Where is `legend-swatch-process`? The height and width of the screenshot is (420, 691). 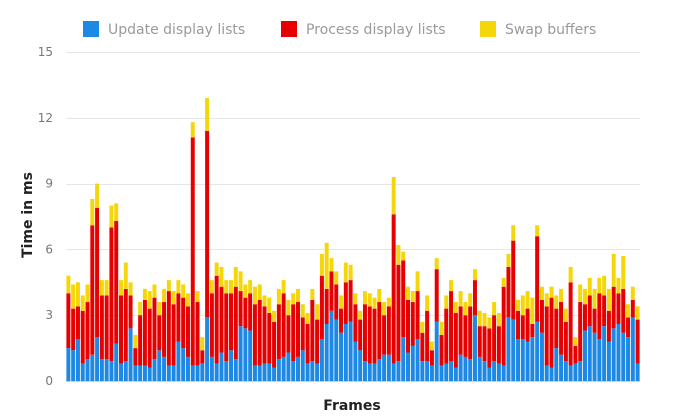
legend-swatch-process is located at coordinates (289, 29).